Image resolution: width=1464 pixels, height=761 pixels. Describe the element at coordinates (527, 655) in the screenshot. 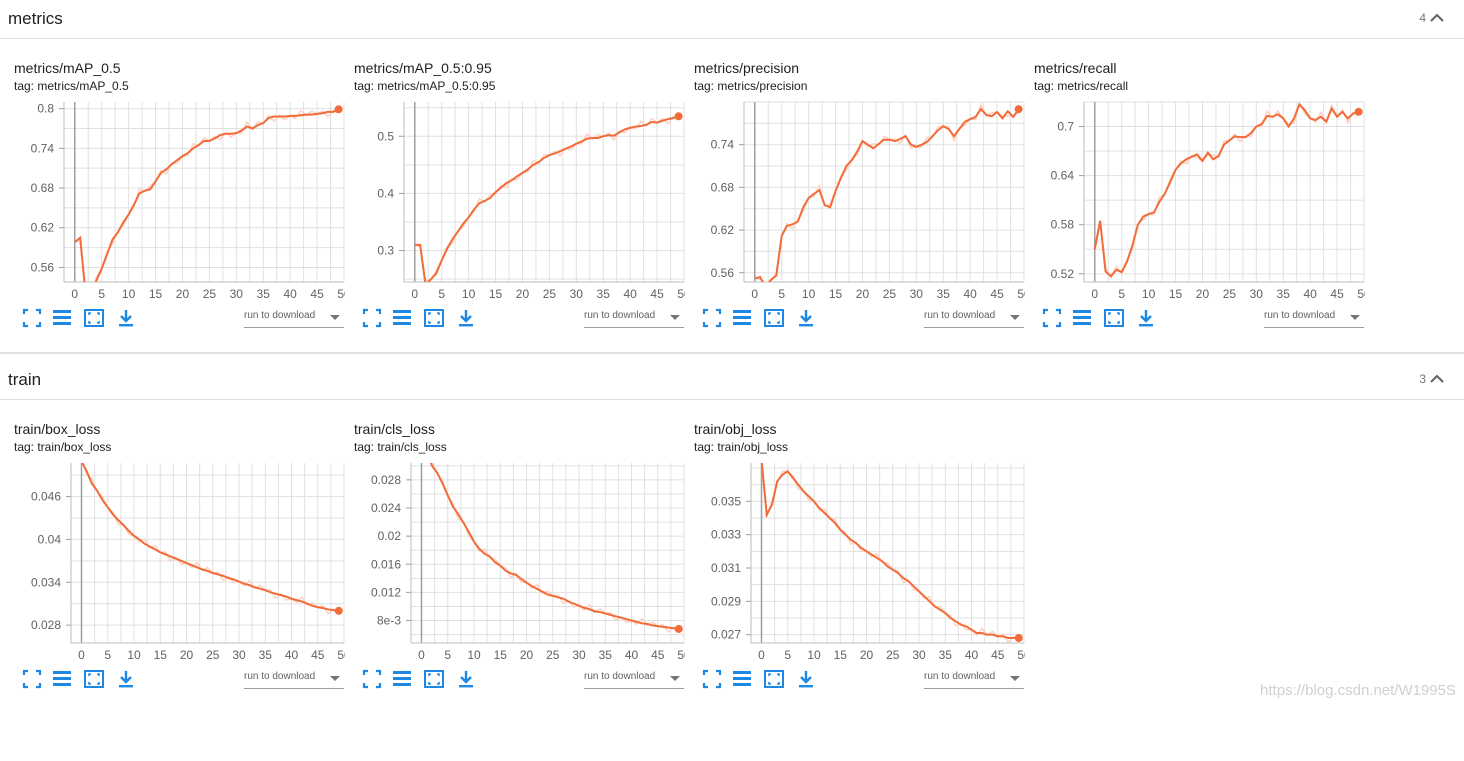

I see `x-tick-label: 20` at that location.